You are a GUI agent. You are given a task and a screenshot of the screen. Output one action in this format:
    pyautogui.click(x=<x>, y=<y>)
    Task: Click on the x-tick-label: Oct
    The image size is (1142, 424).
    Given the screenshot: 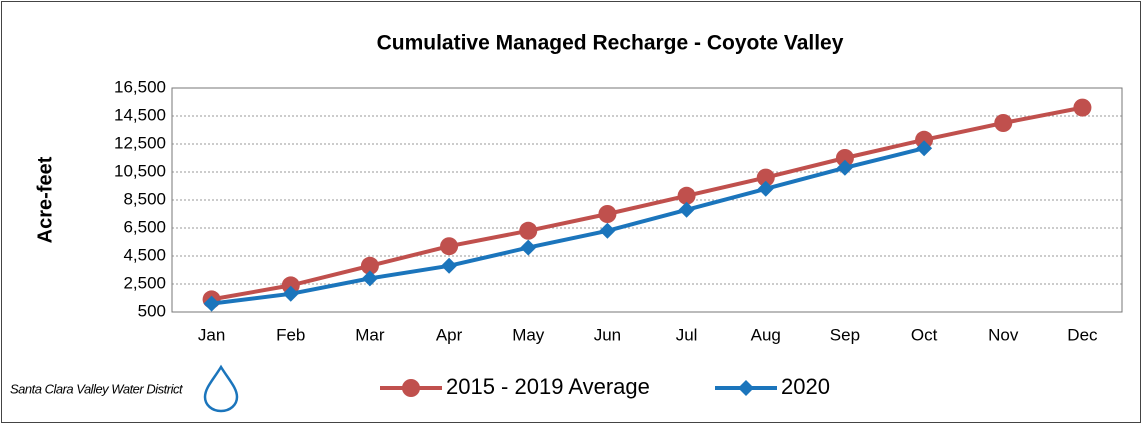 What is the action you would take?
    pyautogui.click(x=924, y=334)
    